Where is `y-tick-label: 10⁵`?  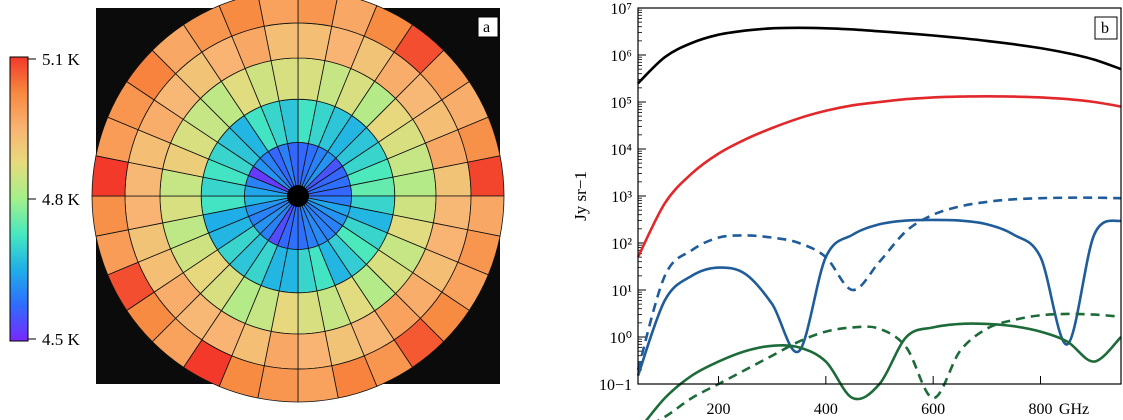
y-tick-label: 10⁵ is located at coordinates (621, 103).